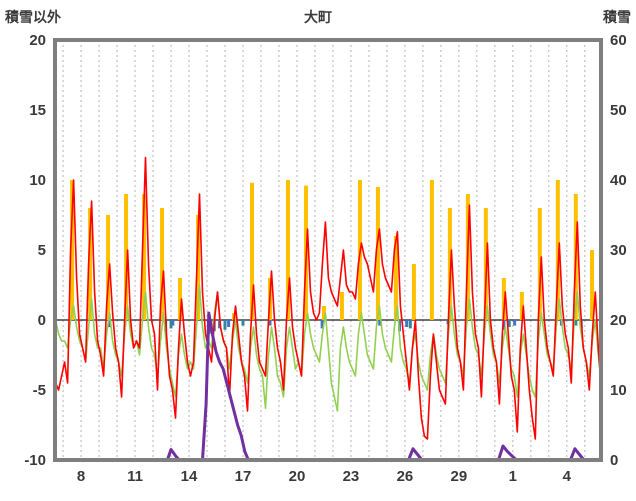  Describe the element at coordinates (32, 17) in the screenshot. I see `y-left-axis-title: 積雪以外` at that location.